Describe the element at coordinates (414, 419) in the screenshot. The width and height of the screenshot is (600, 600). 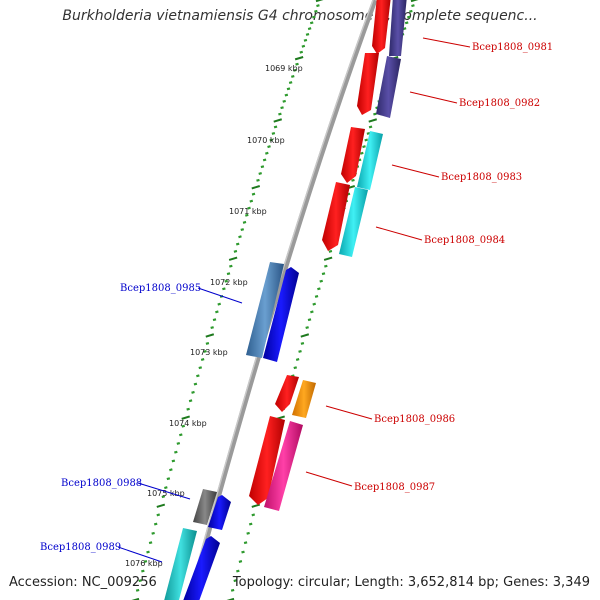
I see `gene-label-bcep1808-0986: Bcep1808_0986` at that location.